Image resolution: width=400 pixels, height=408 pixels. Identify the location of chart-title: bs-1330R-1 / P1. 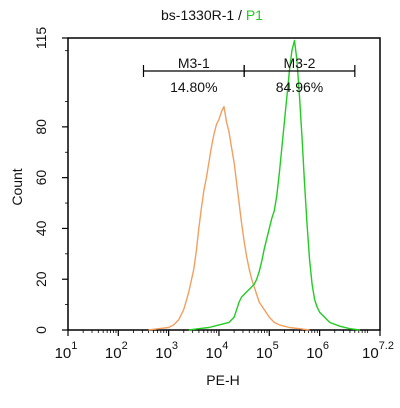
(212, 15).